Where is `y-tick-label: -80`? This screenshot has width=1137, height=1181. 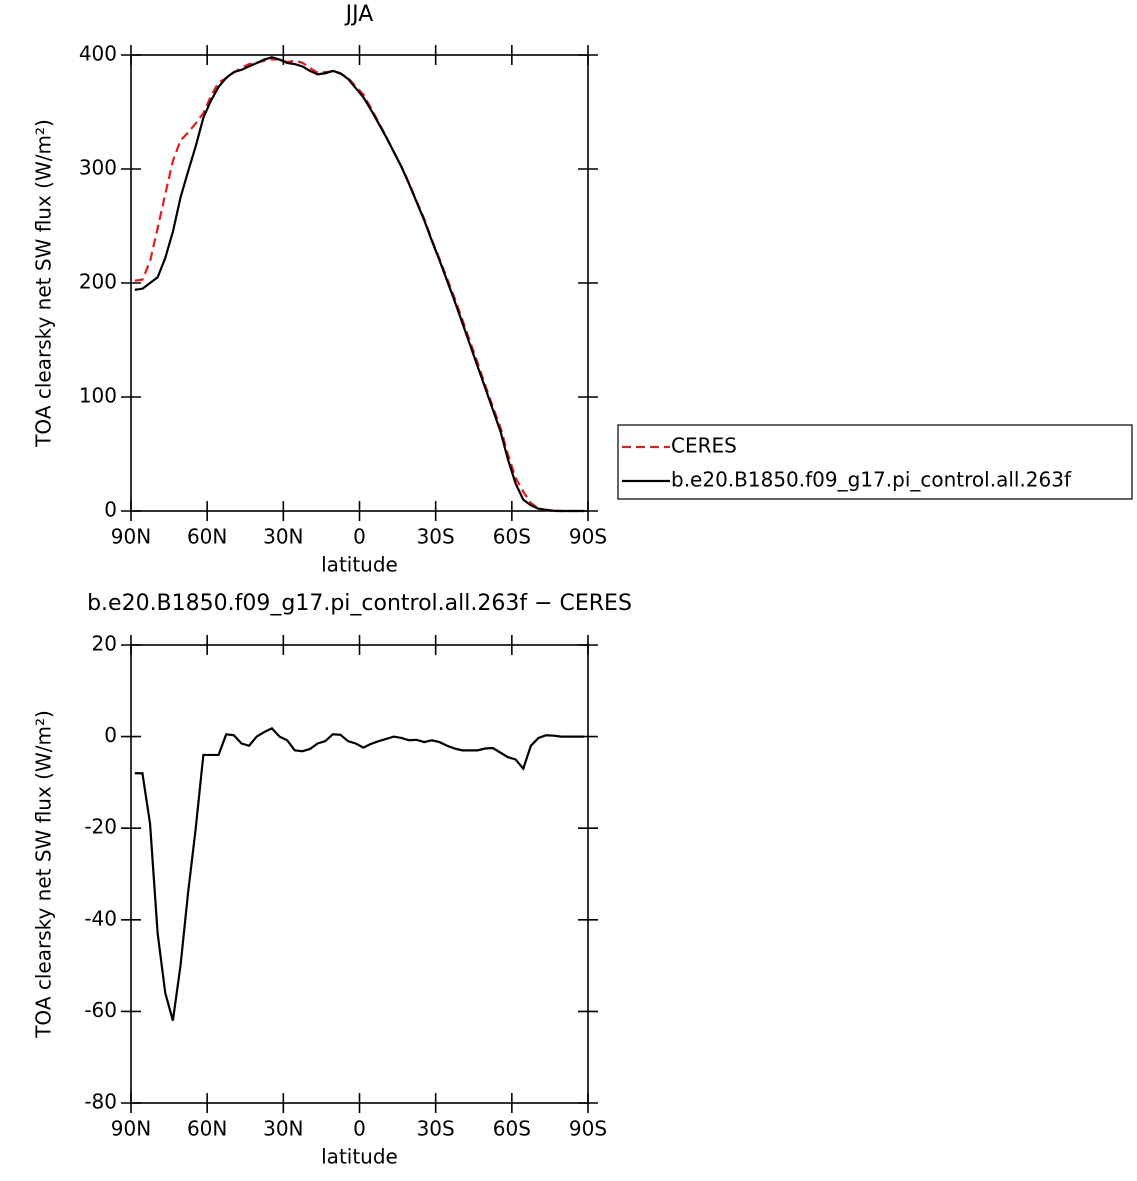
y-tick-label: -80 is located at coordinates (100, 1102).